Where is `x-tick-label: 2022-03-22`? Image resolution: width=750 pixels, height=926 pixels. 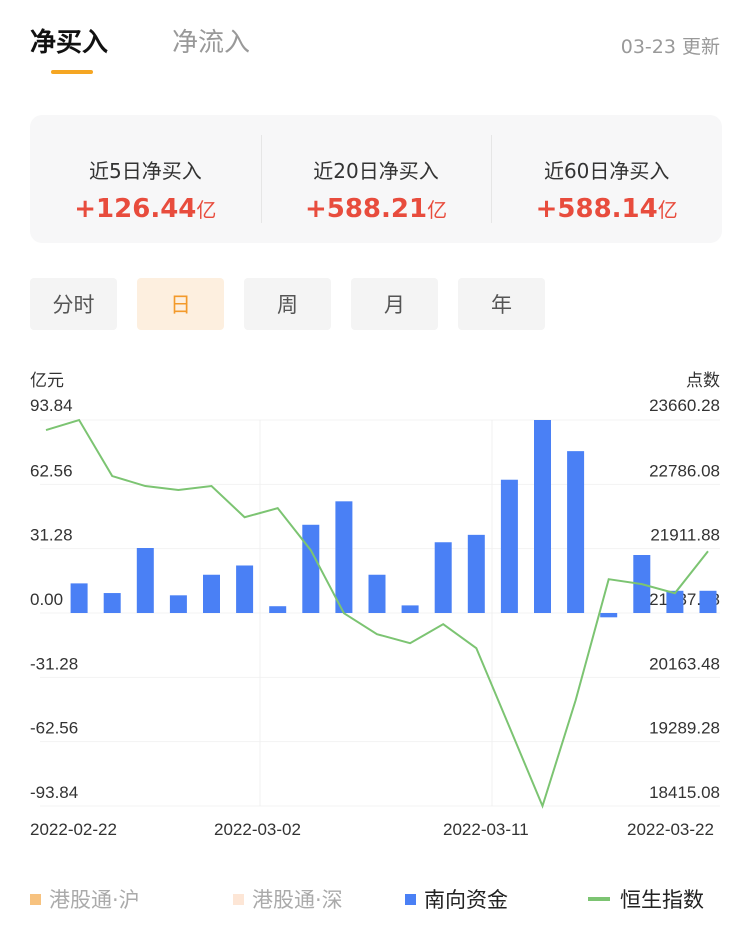
x-tick-label: 2022-03-22 is located at coordinates (670, 829).